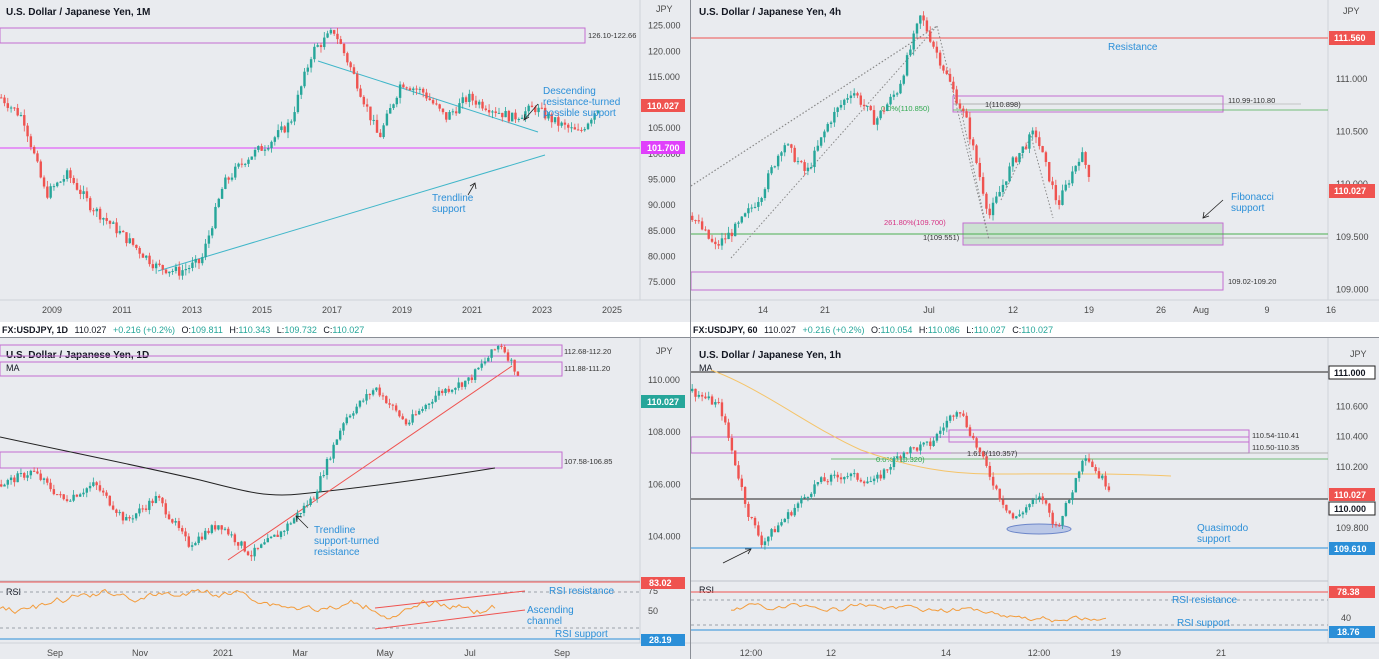 The height and width of the screenshot is (659, 1379). Describe the element at coordinates (1350, 549) in the screenshot. I see `support-tag: 109.610` at that location.